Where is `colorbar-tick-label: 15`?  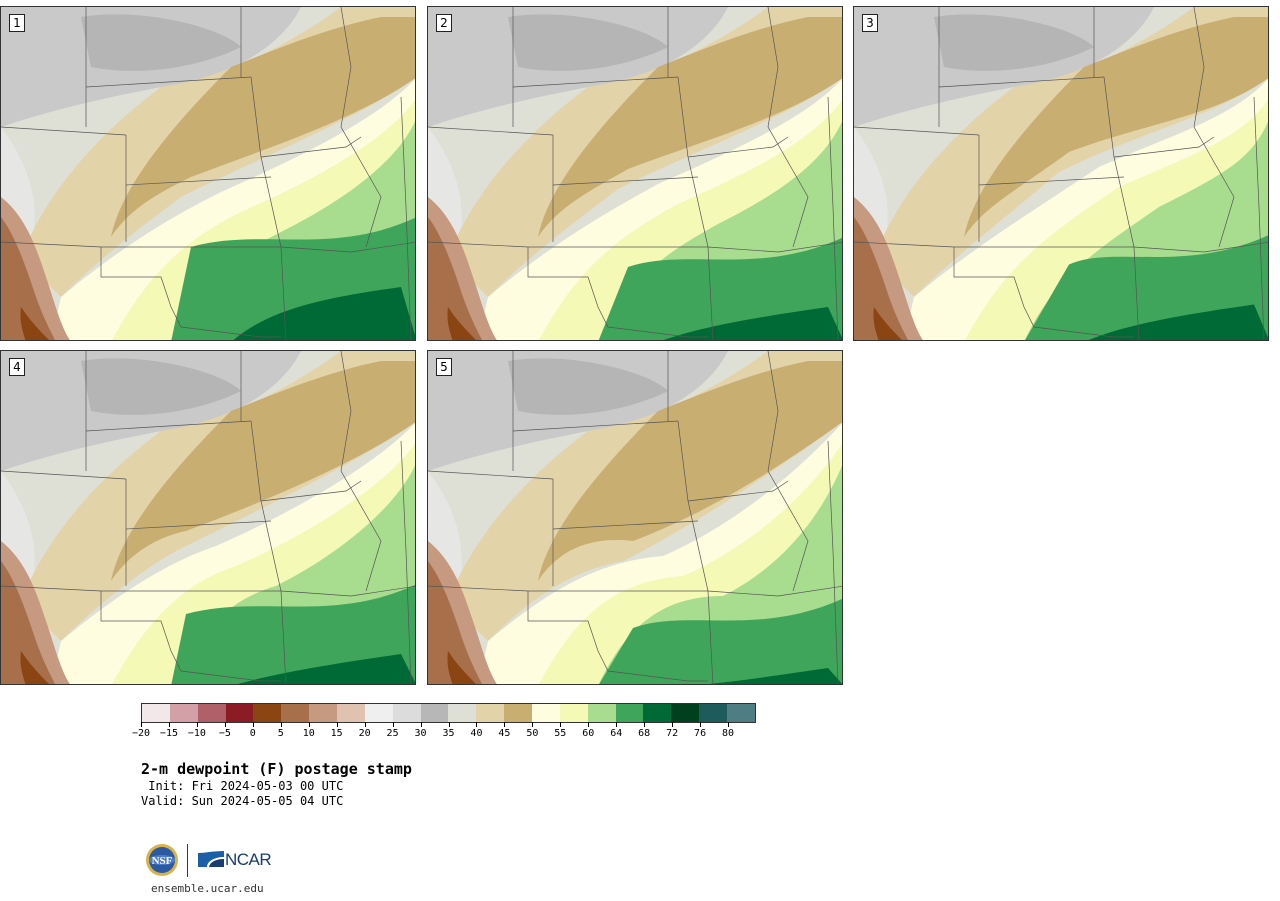
colorbar-tick-label: 15 is located at coordinates (336, 733).